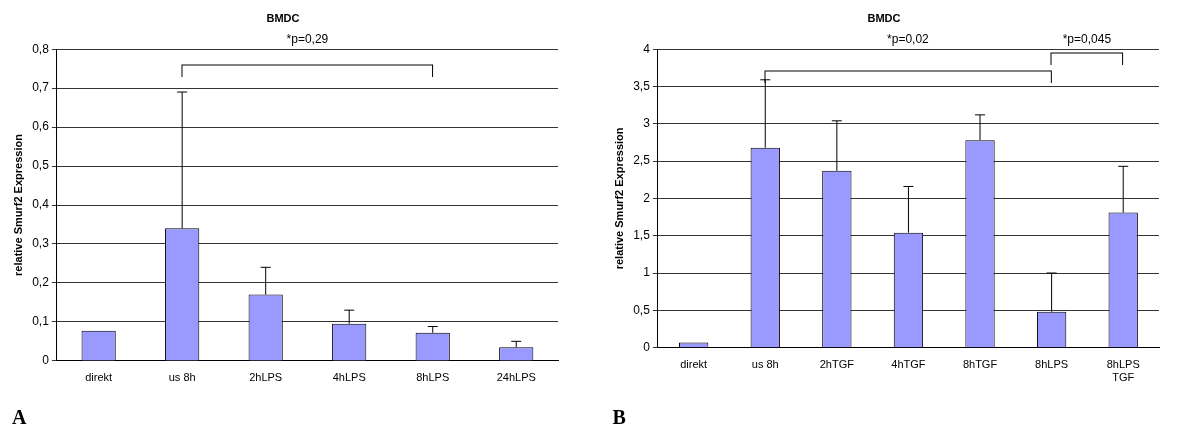 This screenshot has width=1195, height=448. I want to click on text: B, so click(619, 417).